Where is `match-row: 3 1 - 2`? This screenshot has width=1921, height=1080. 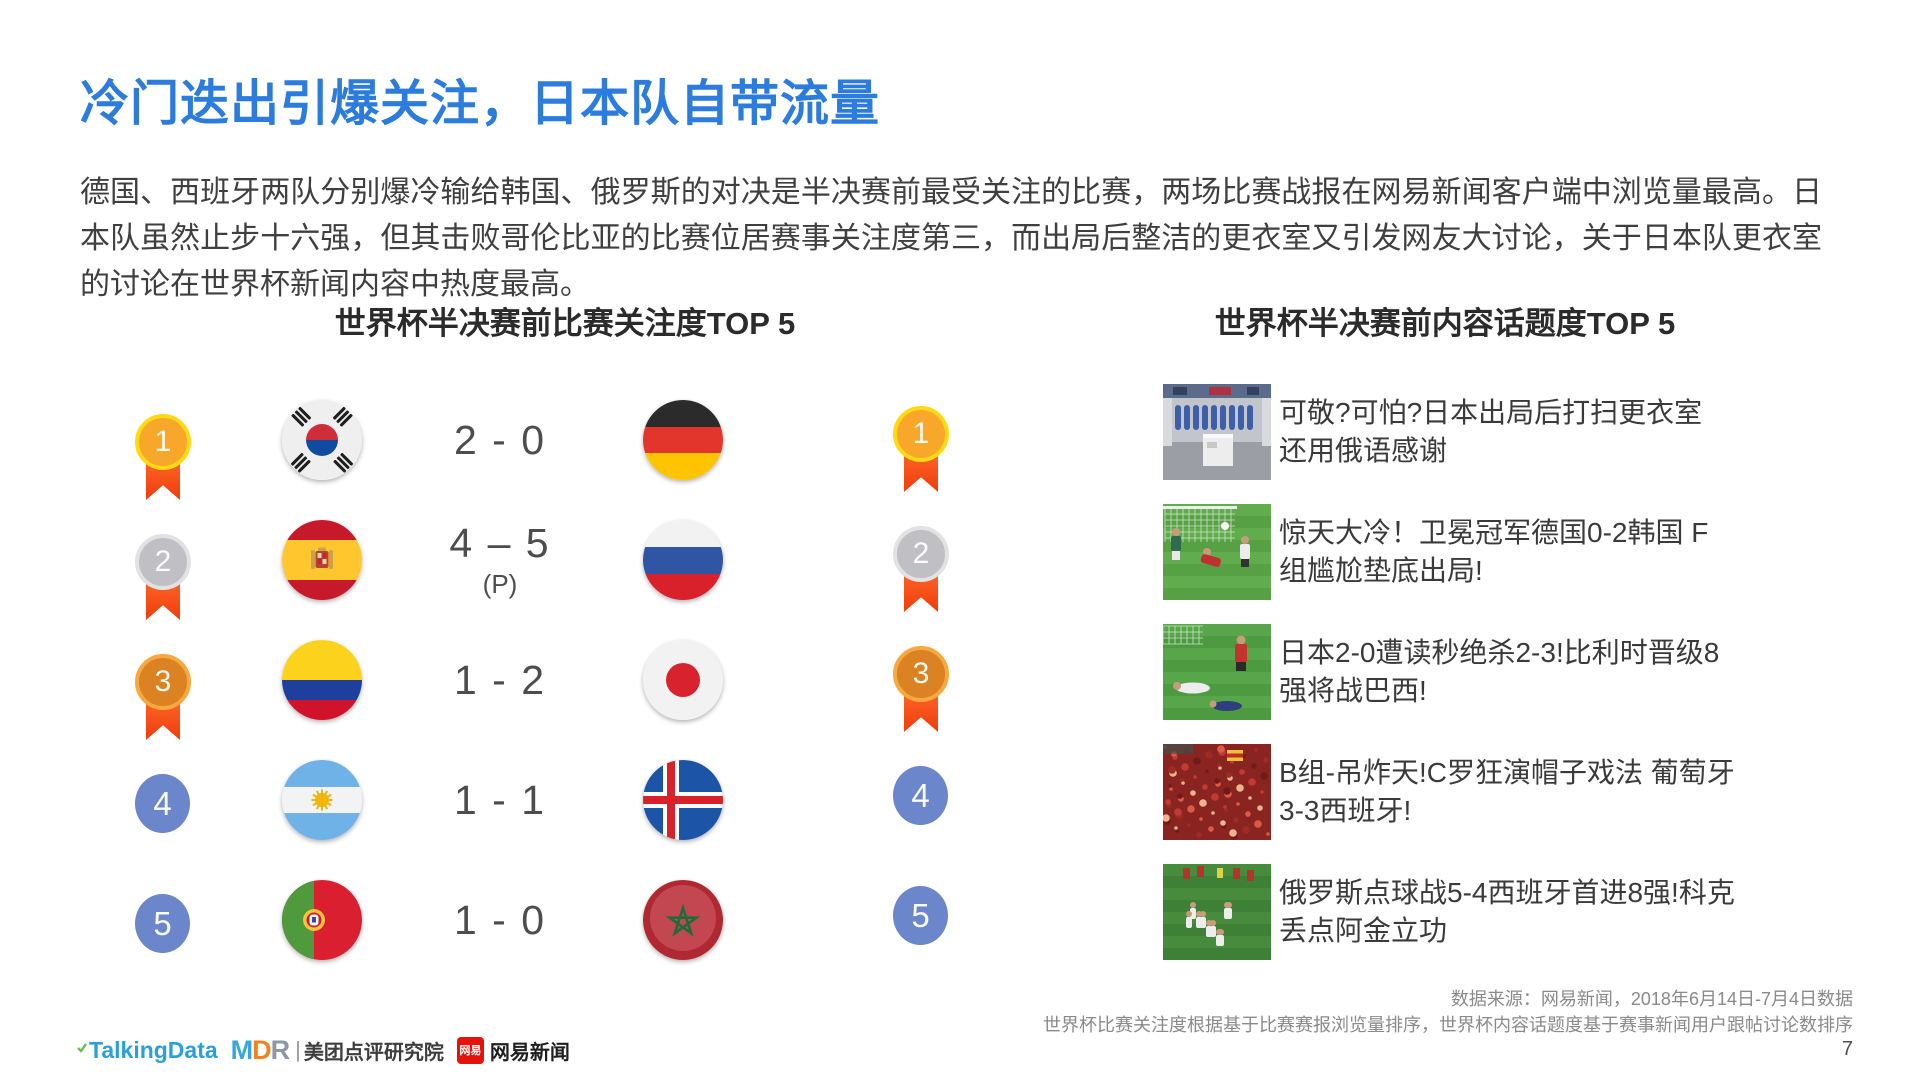
match-row: 3 1 - 2 is located at coordinates (465, 680).